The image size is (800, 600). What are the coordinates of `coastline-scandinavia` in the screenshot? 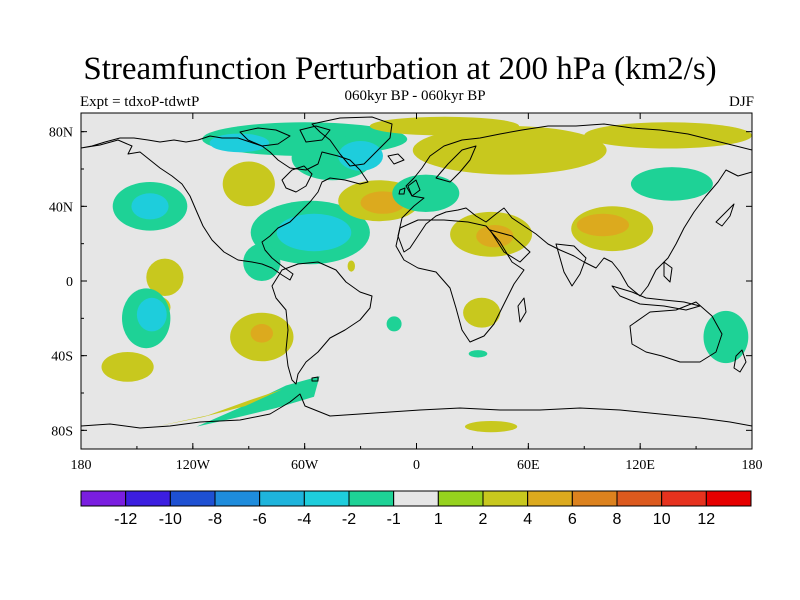 It's located at (456, 164).